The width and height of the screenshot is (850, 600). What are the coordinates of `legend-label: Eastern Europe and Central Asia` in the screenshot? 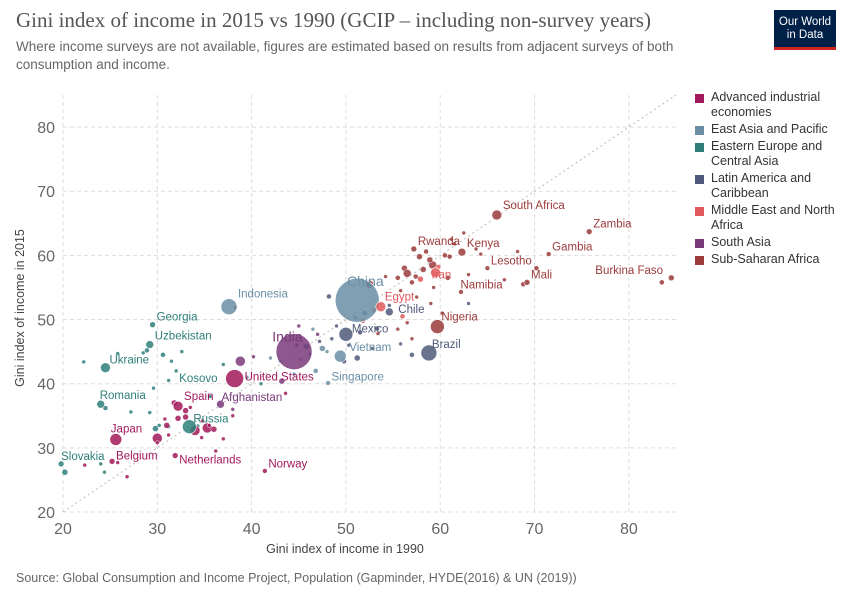 It's located at (767, 153).